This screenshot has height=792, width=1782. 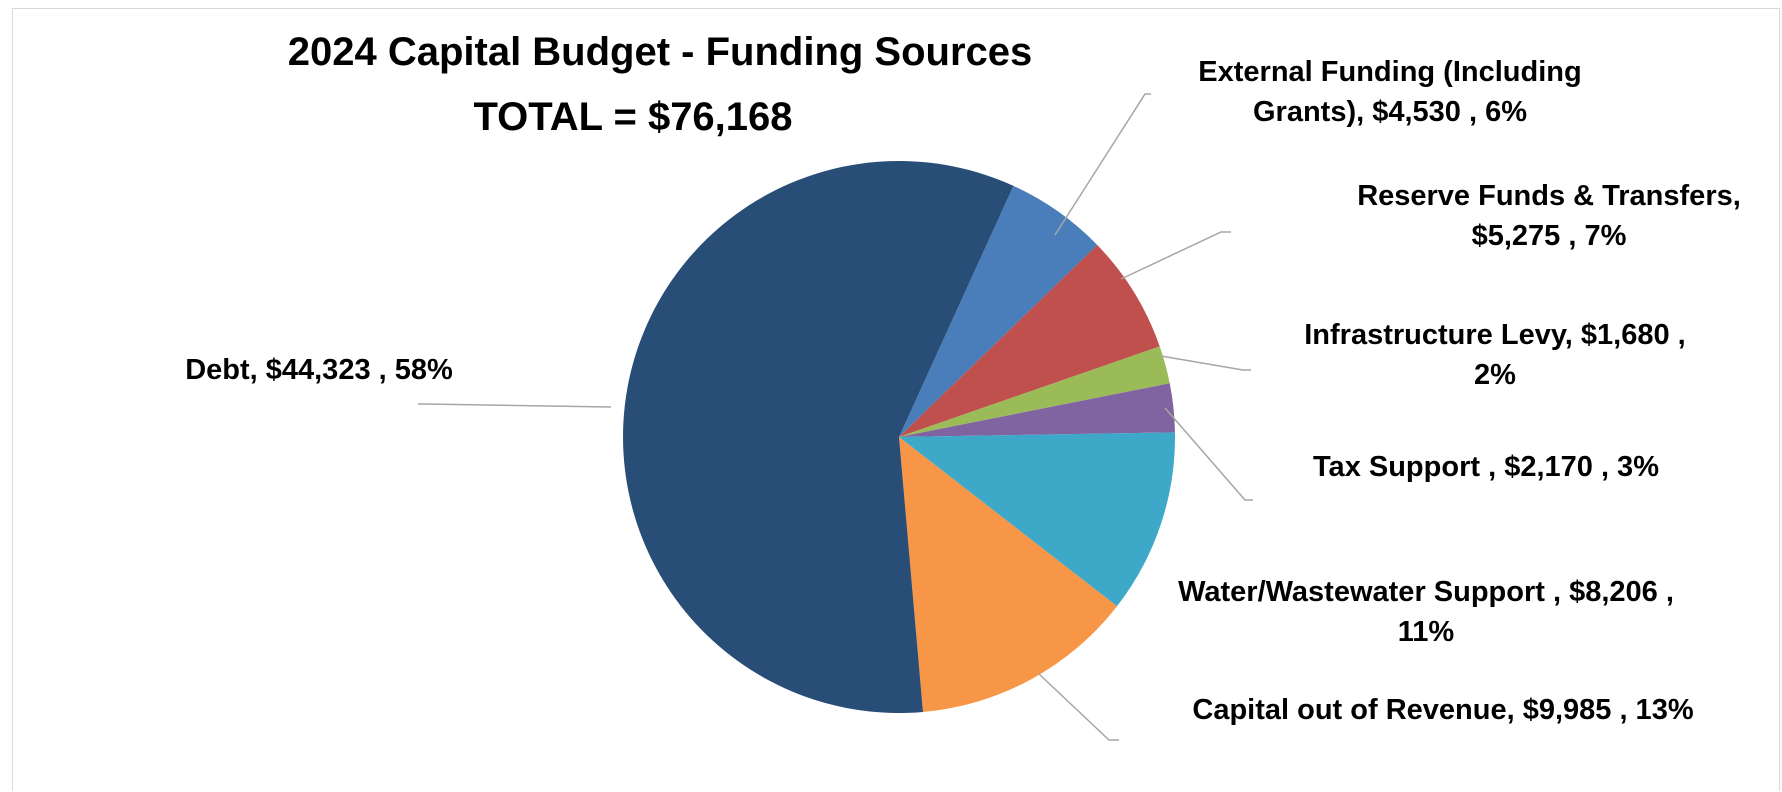 I want to click on slice-label-tax-support: Tax Support , $2,170 , 3%, so click(x=1486, y=467).